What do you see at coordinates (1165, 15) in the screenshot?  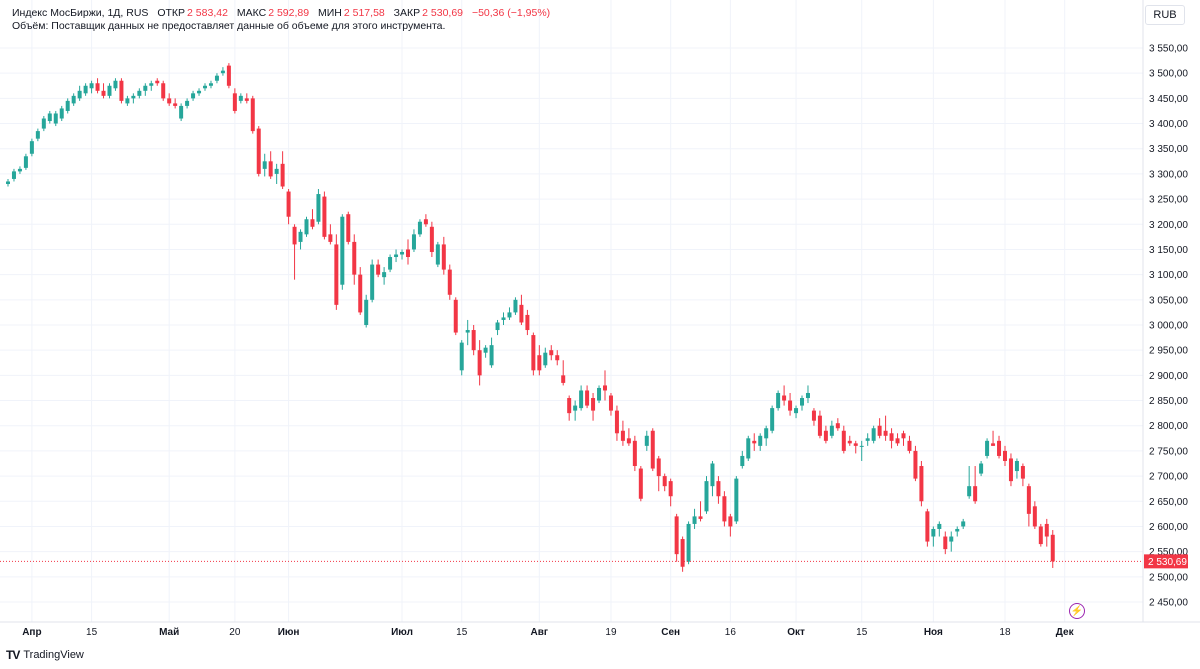 I see `currency-button: RUB` at bounding box center [1165, 15].